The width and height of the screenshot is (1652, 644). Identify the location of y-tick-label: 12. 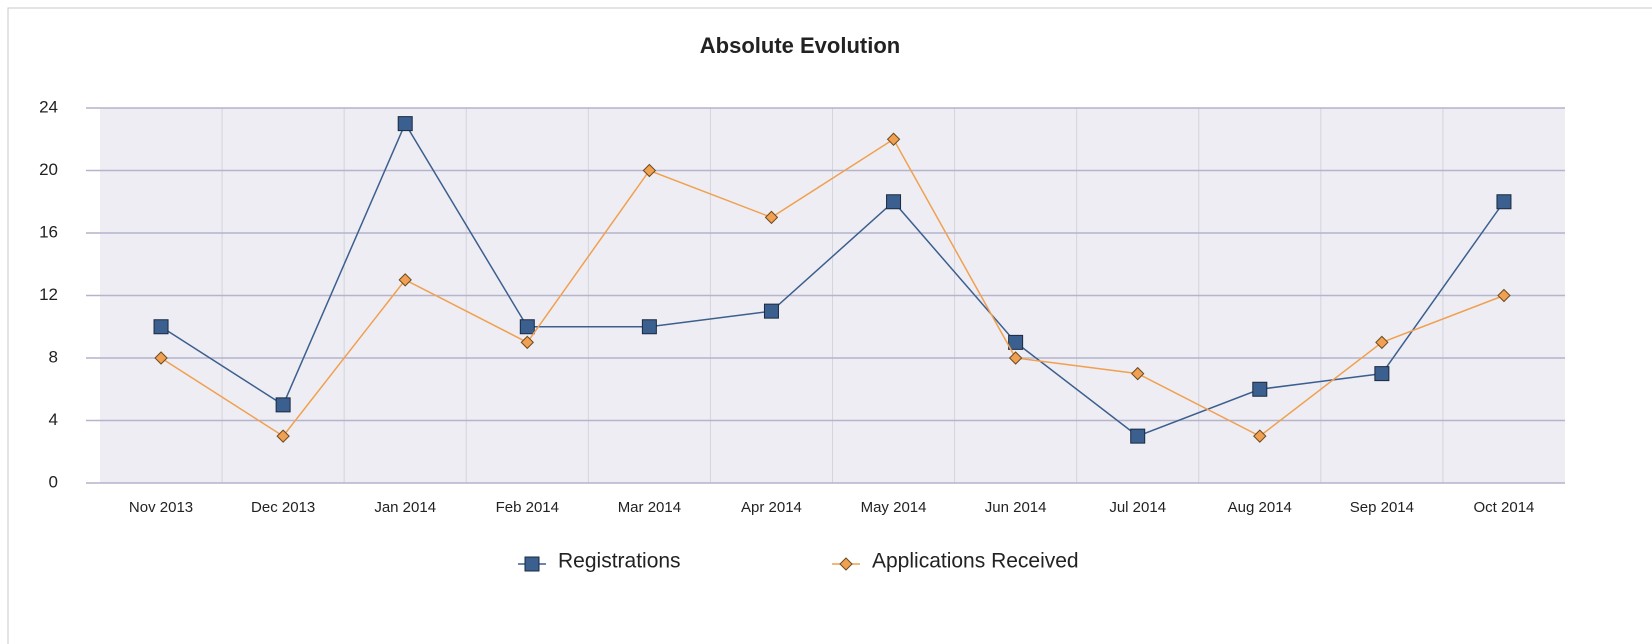
(48, 294).